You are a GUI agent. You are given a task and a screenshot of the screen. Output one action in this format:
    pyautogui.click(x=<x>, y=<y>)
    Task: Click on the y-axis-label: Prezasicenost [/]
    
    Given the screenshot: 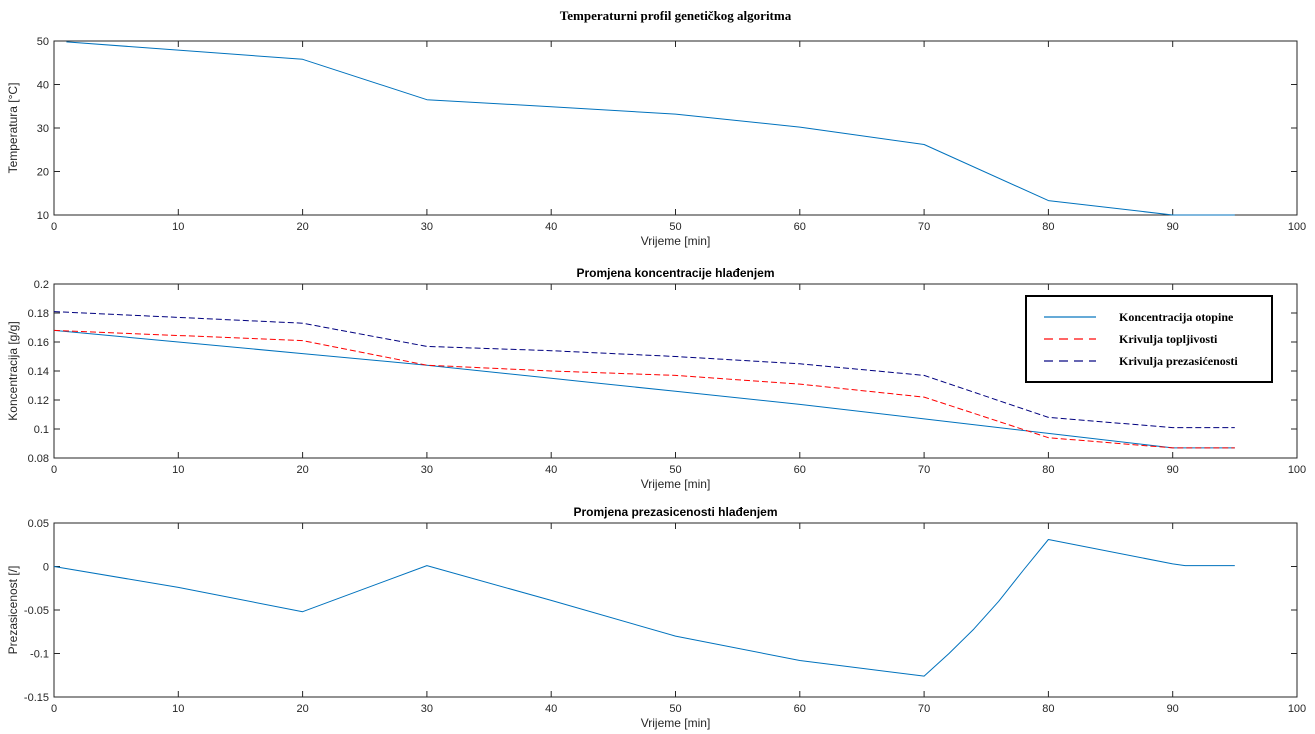 What is the action you would take?
    pyautogui.click(x=13, y=610)
    